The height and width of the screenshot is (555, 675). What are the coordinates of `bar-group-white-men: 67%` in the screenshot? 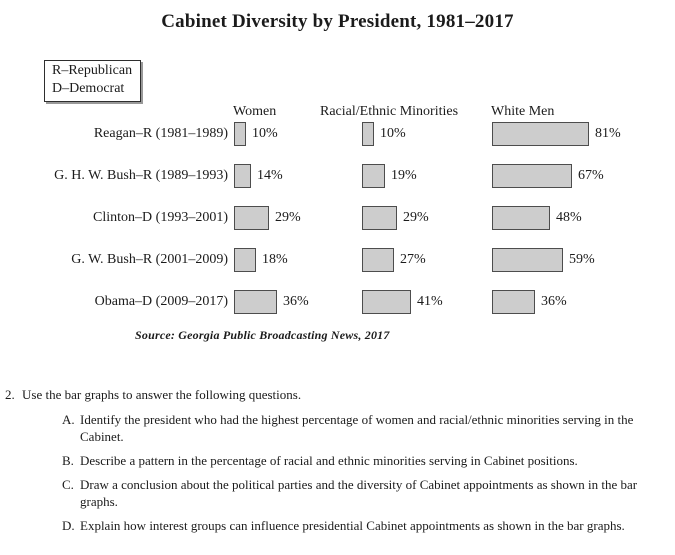 It's located at (548, 176).